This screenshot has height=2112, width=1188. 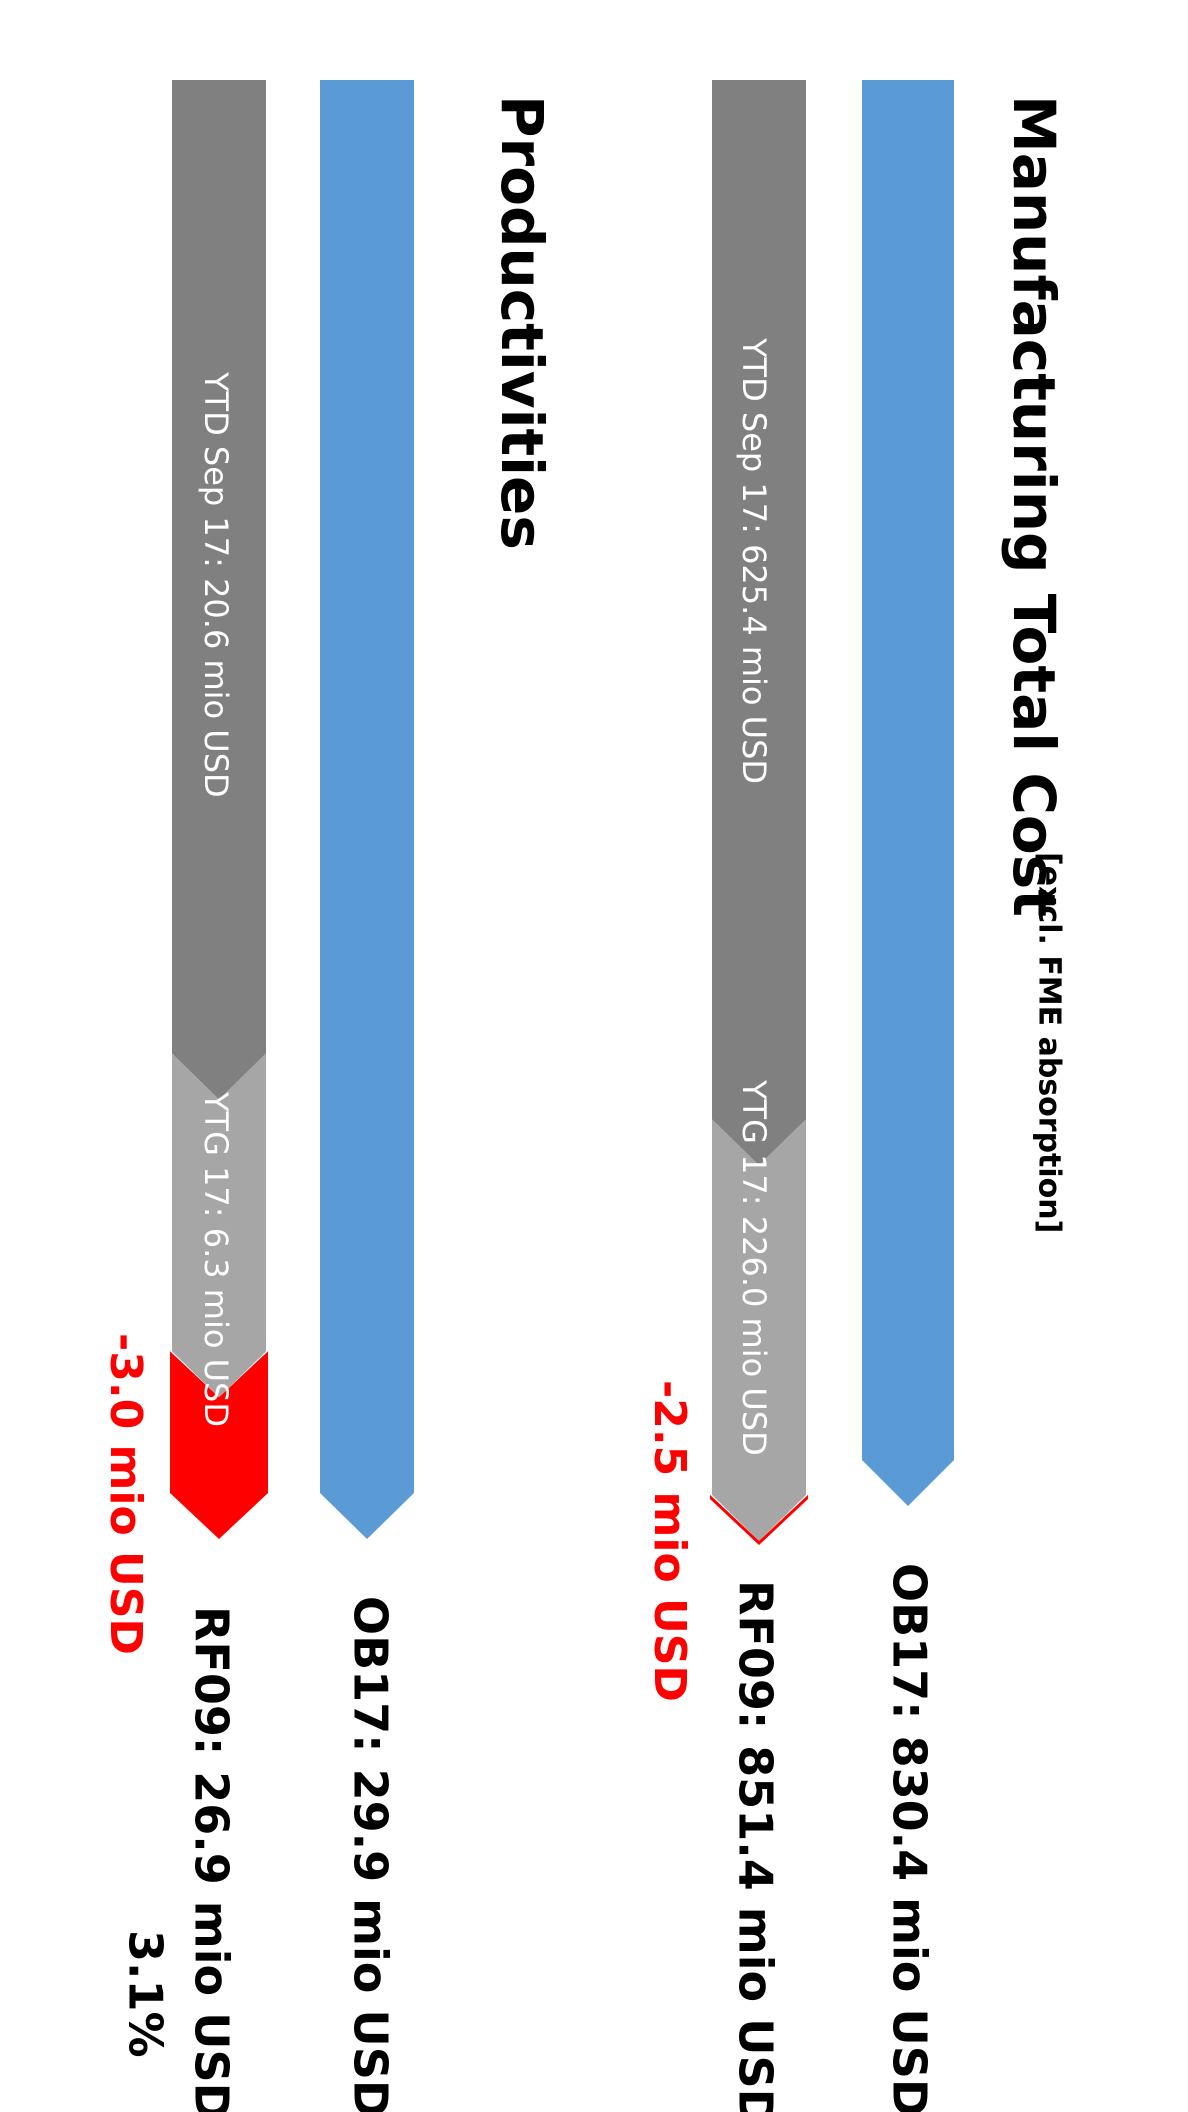 I want to click on chart-1-ytd-bar, so click(x=759, y=623).